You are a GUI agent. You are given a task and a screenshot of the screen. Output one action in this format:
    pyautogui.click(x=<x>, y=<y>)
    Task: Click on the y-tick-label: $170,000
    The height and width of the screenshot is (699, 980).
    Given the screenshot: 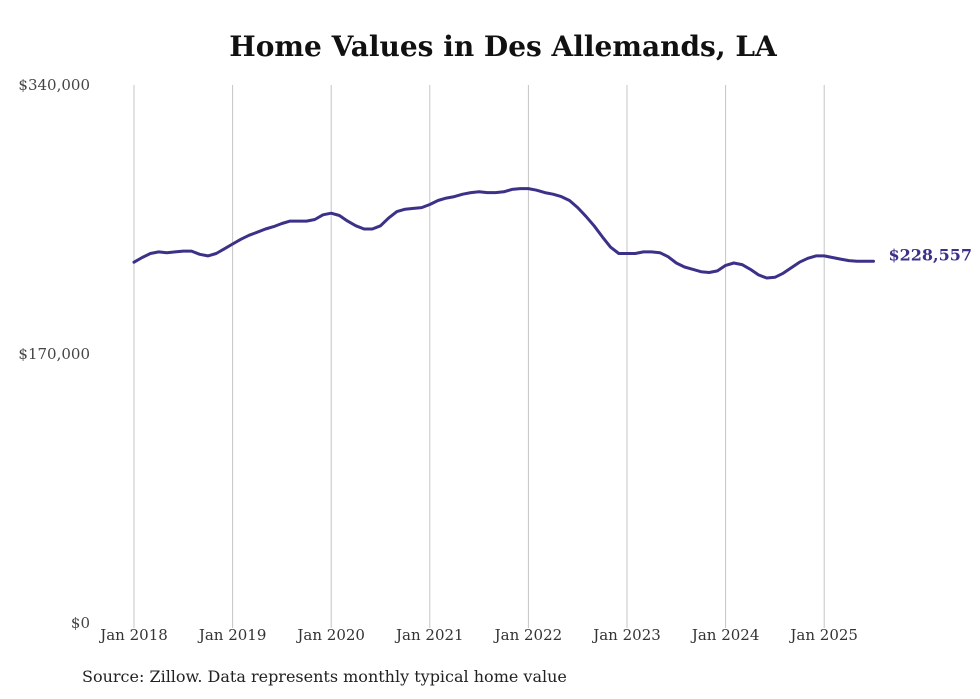 What is the action you would take?
    pyautogui.click(x=54, y=354)
    